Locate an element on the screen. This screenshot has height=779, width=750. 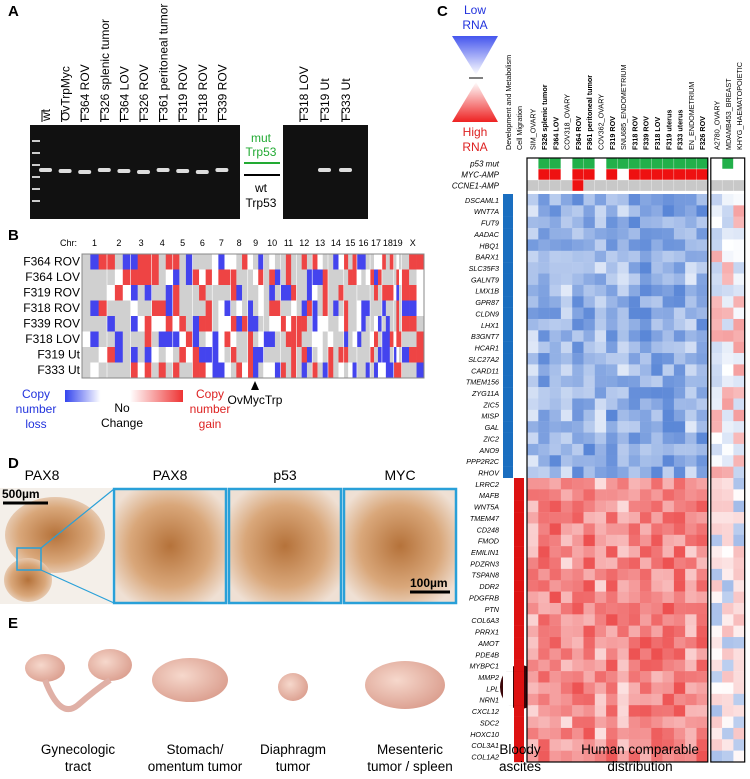
gel-band is located at coordinates (124, 171).